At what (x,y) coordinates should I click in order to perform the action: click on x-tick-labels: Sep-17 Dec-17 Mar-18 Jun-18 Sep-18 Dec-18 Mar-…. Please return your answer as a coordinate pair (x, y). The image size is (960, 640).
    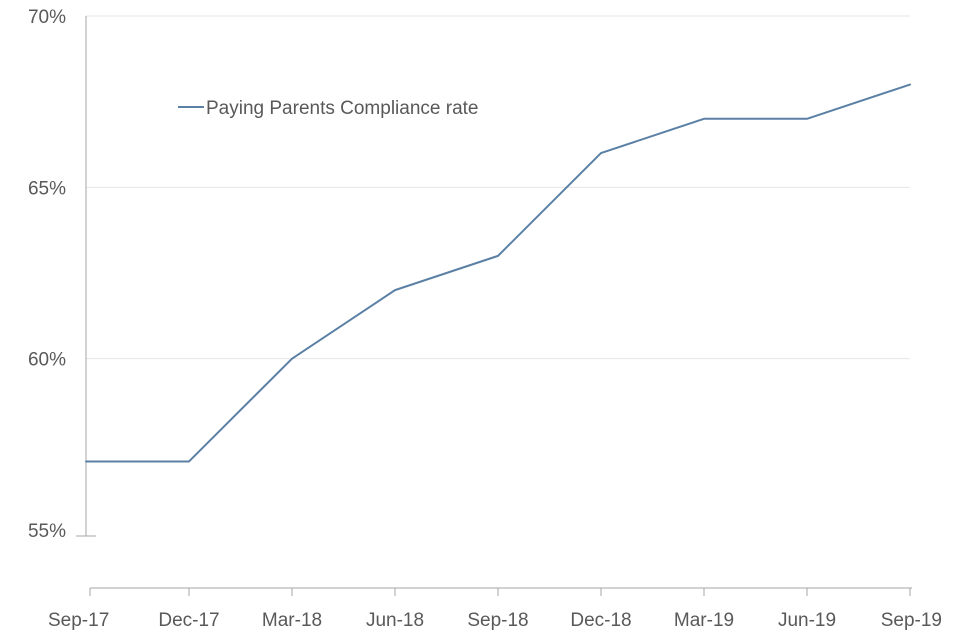
    Looking at the image, I should click on (495, 620).